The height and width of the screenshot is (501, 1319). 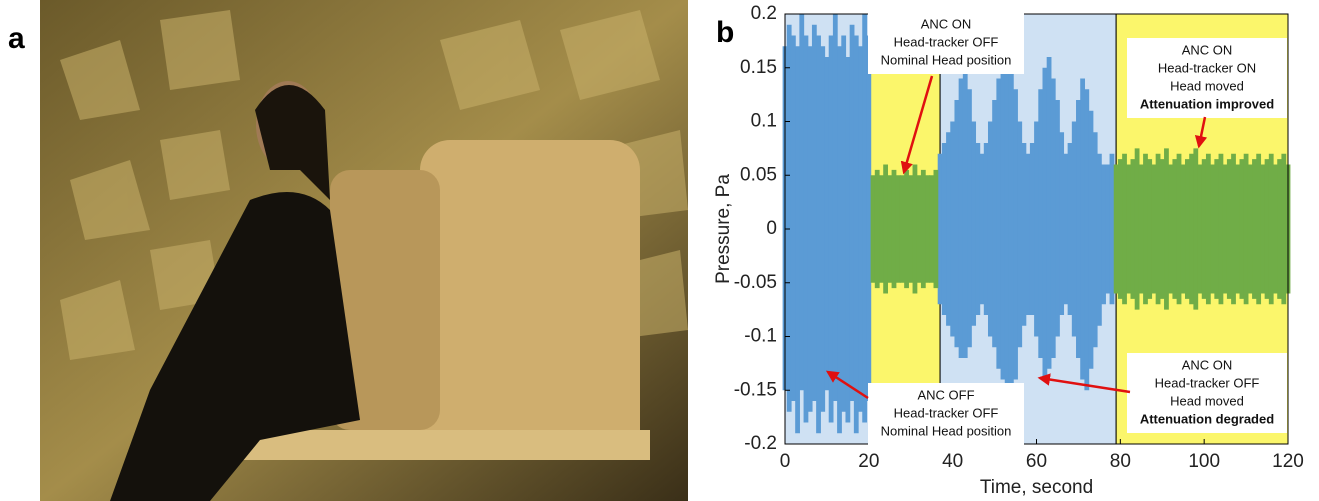 I want to click on y-tick-label: -0.15, so click(x=755, y=389).